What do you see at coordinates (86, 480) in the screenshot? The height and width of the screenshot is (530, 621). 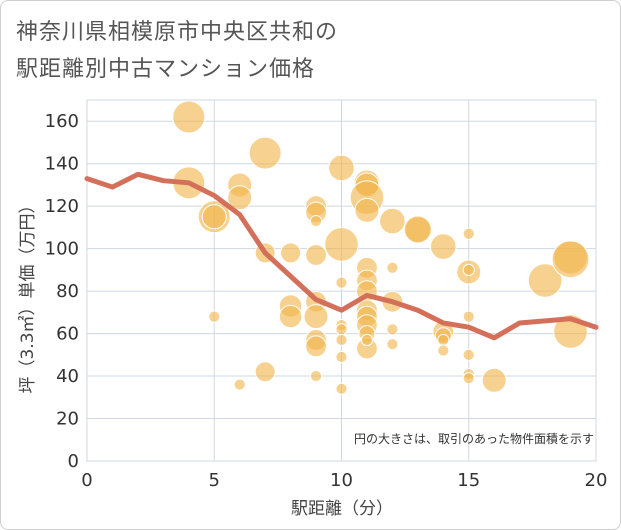 I see `x-tick-label: 0` at bounding box center [86, 480].